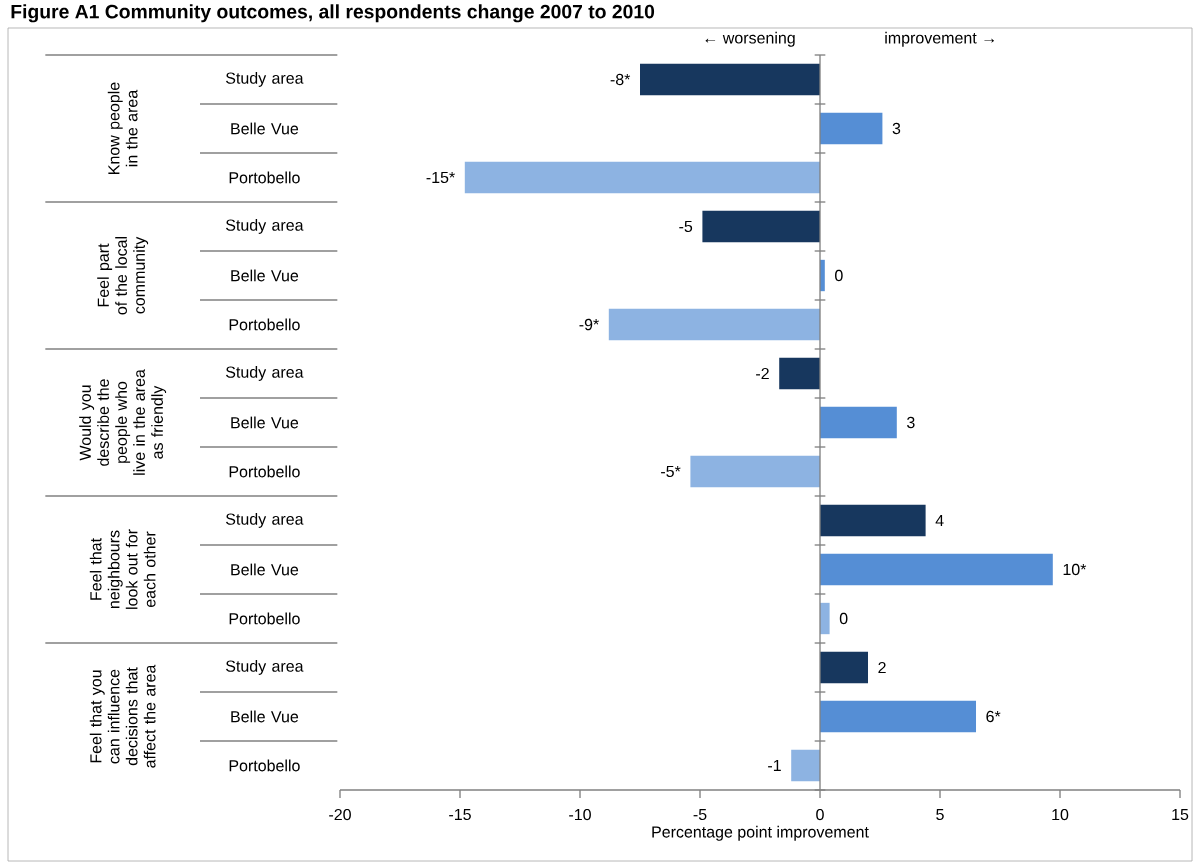 This screenshot has height=864, width=1197. Describe the element at coordinates (122, 569) in the screenshot. I see `text: Feel that neighbours look out for each other` at that location.